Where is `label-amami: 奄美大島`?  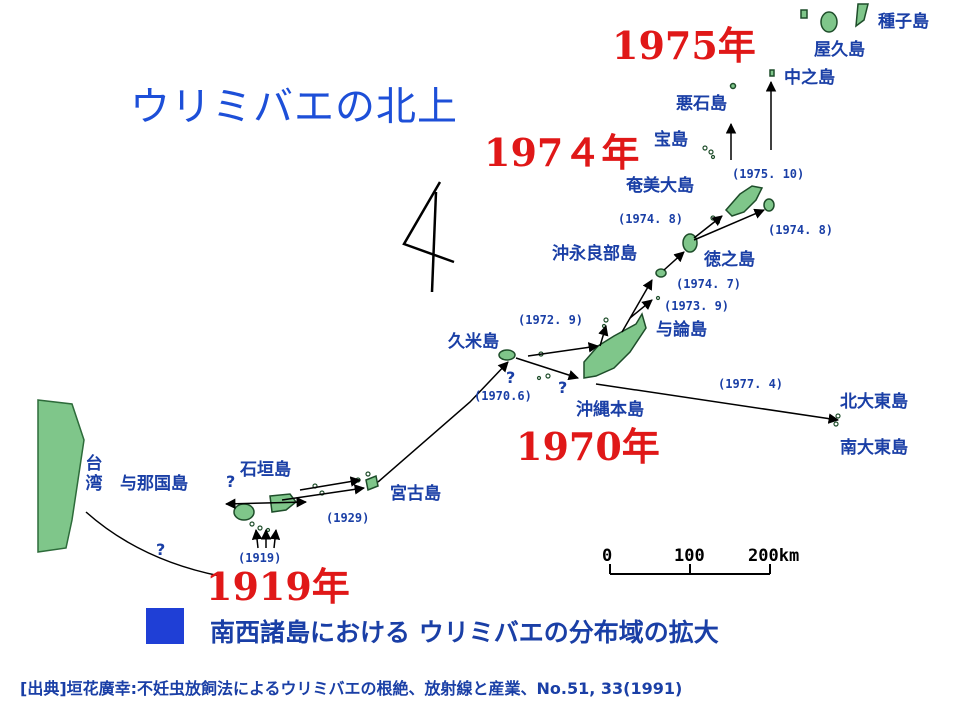 label-amami: 奄美大島 is located at coordinates (660, 186).